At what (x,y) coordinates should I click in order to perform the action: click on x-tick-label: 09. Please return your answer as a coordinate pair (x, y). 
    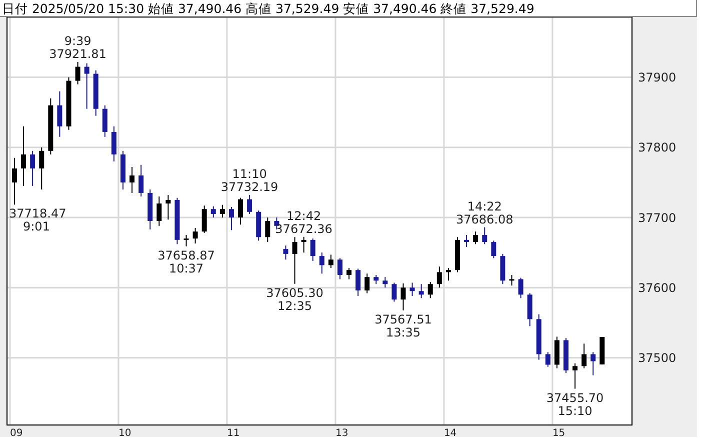
    Looking at the image, I should click on (16, 433).